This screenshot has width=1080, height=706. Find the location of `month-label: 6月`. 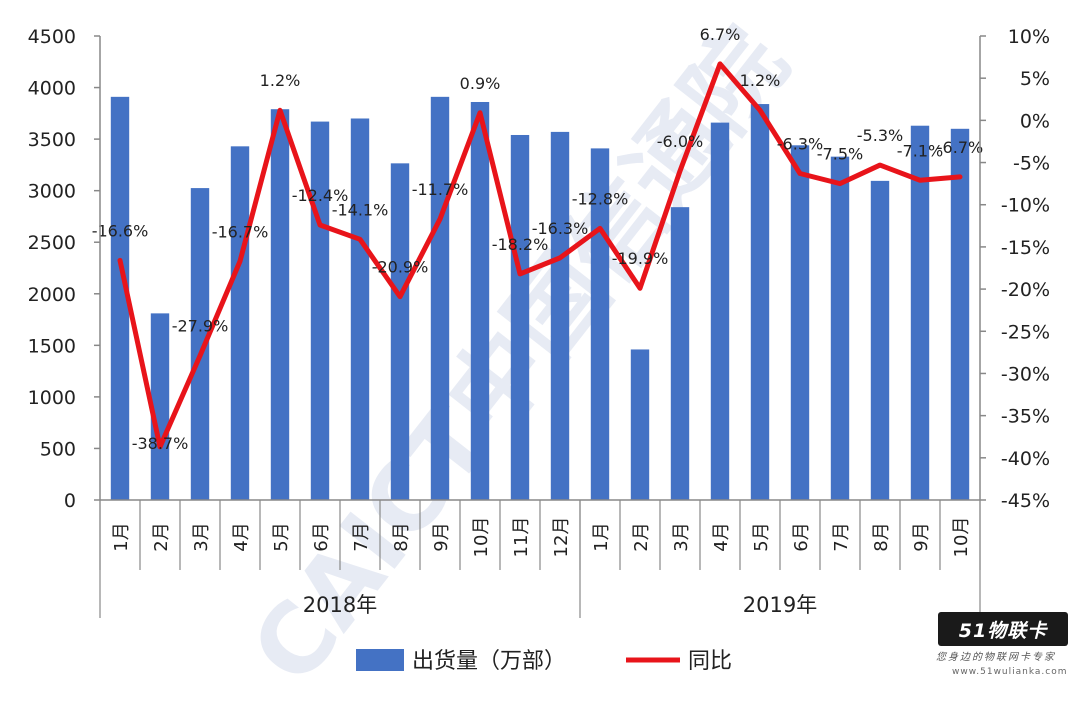

month-label: 6月 is located at coordinates (321, 536).